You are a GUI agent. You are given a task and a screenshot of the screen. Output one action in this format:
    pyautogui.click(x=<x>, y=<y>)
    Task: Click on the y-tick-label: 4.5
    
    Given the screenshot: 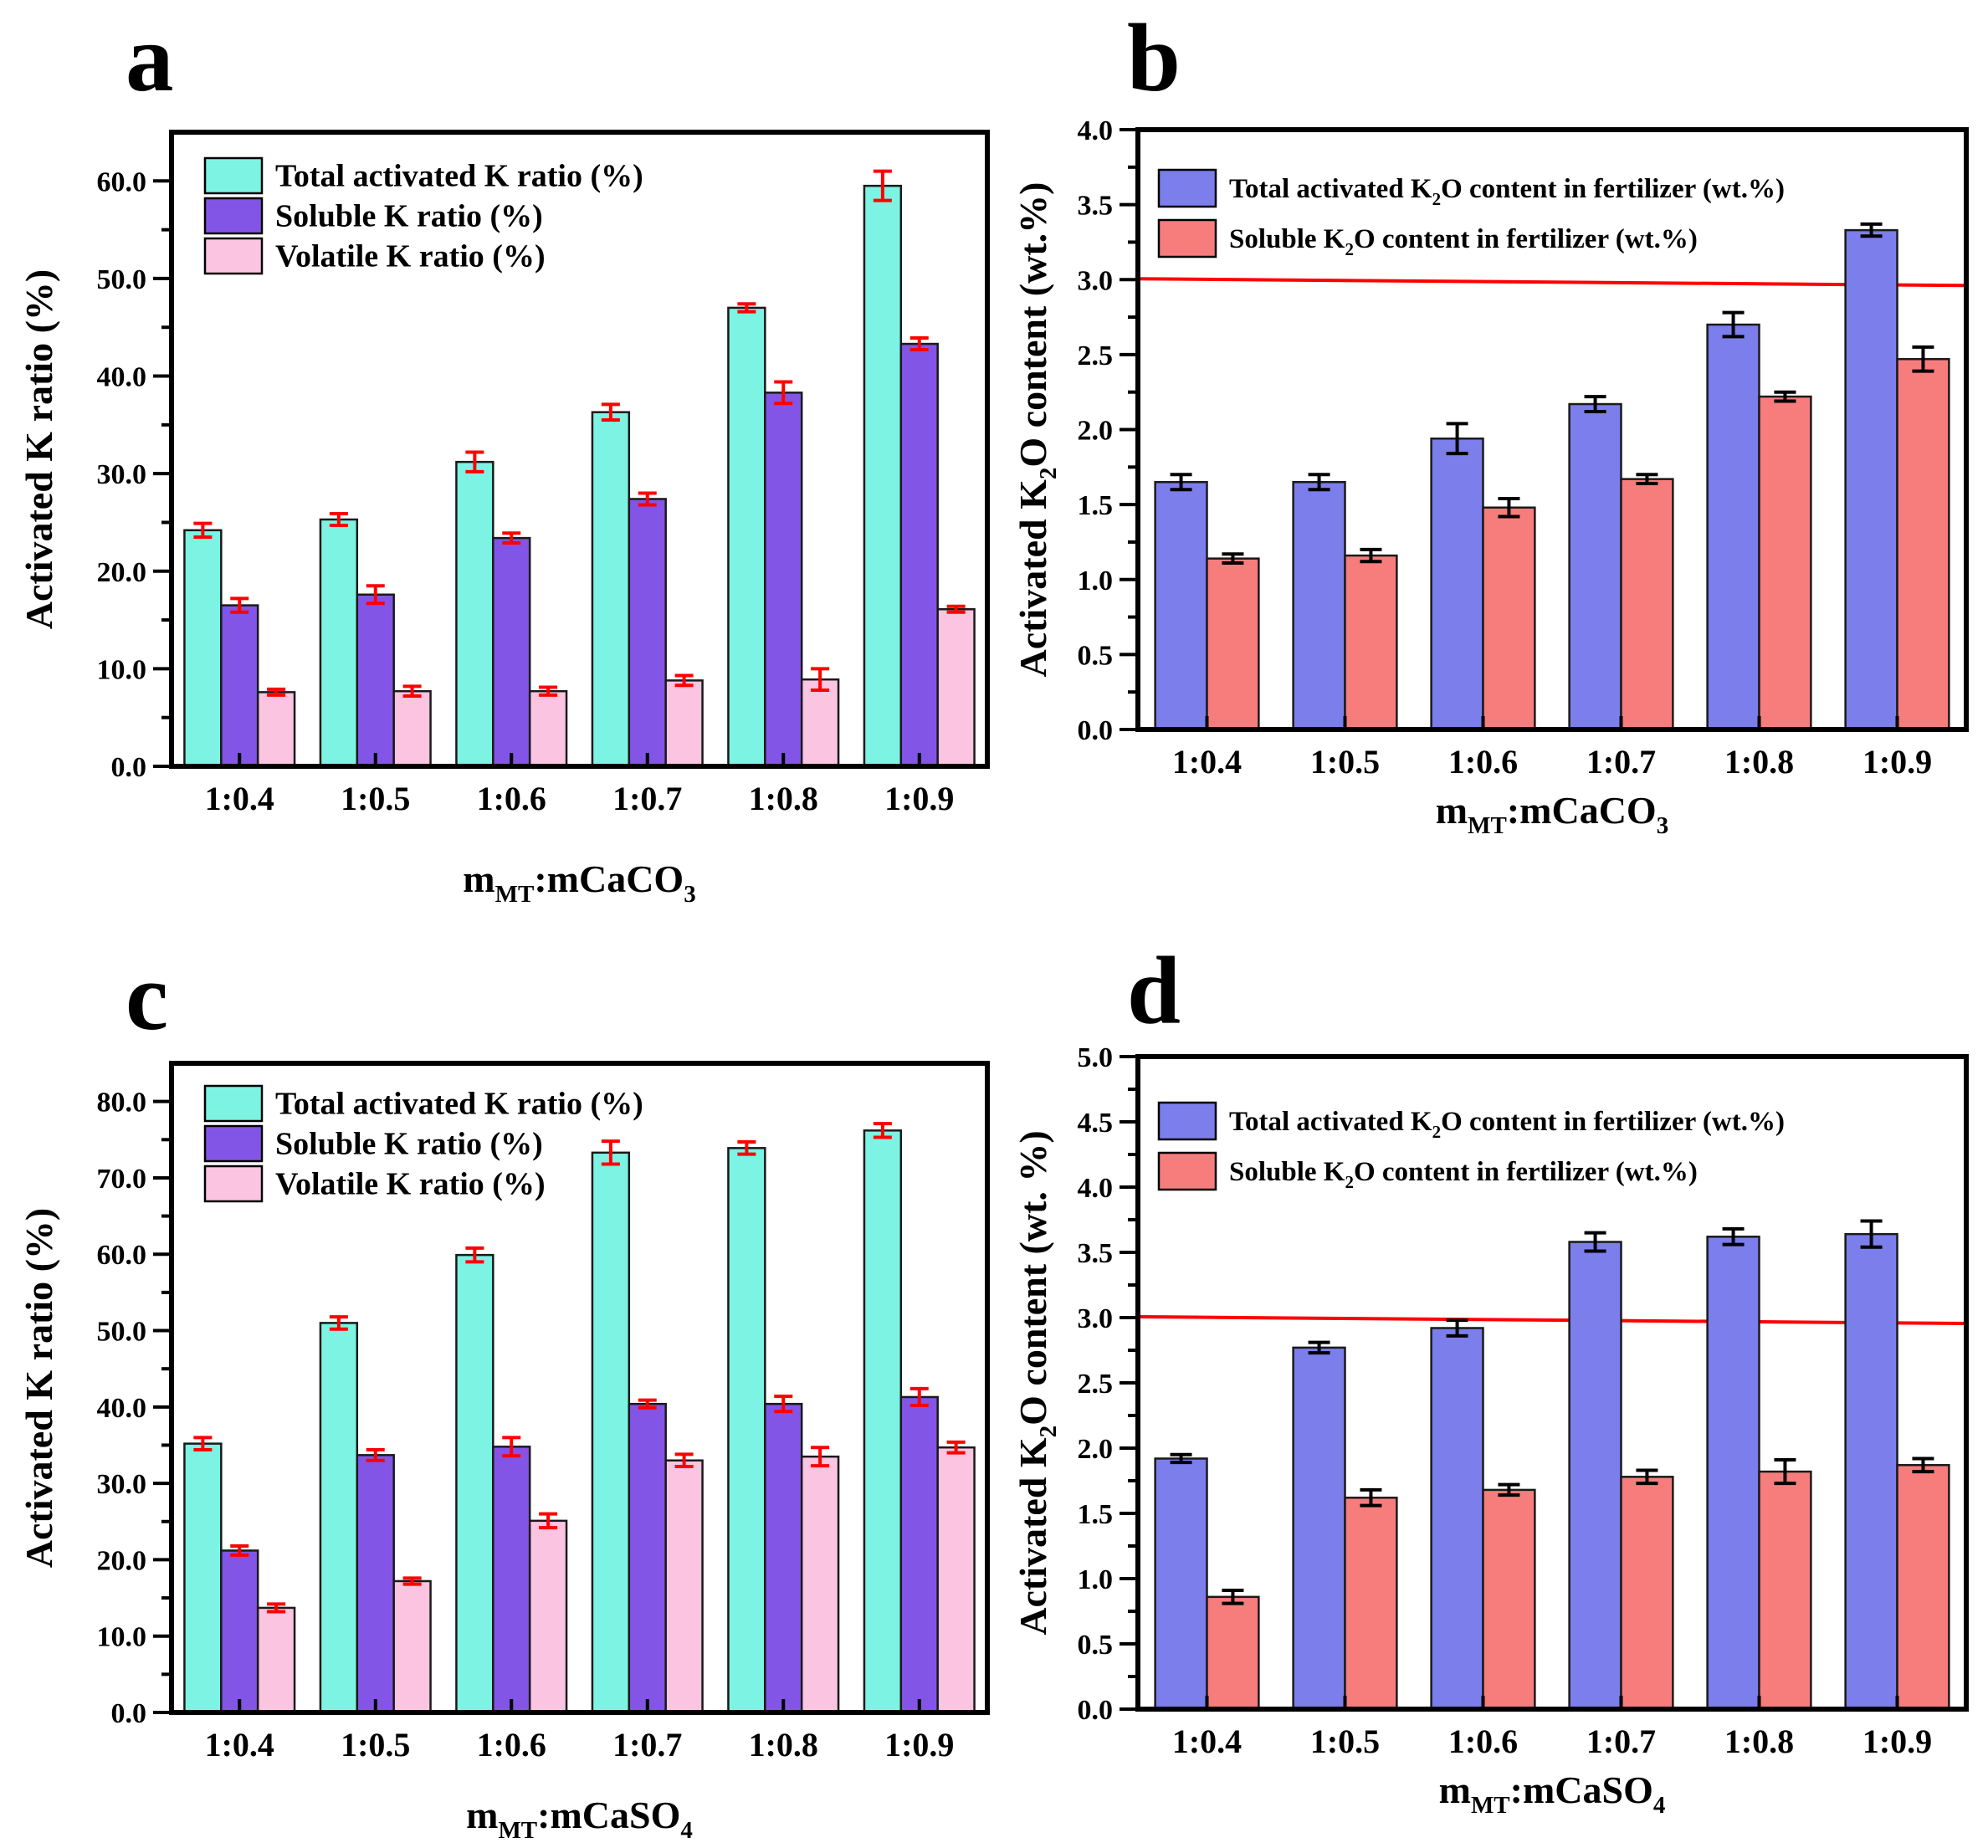 What is the action you would take?
    pyautogui.click(x=1096, y=1124)
    